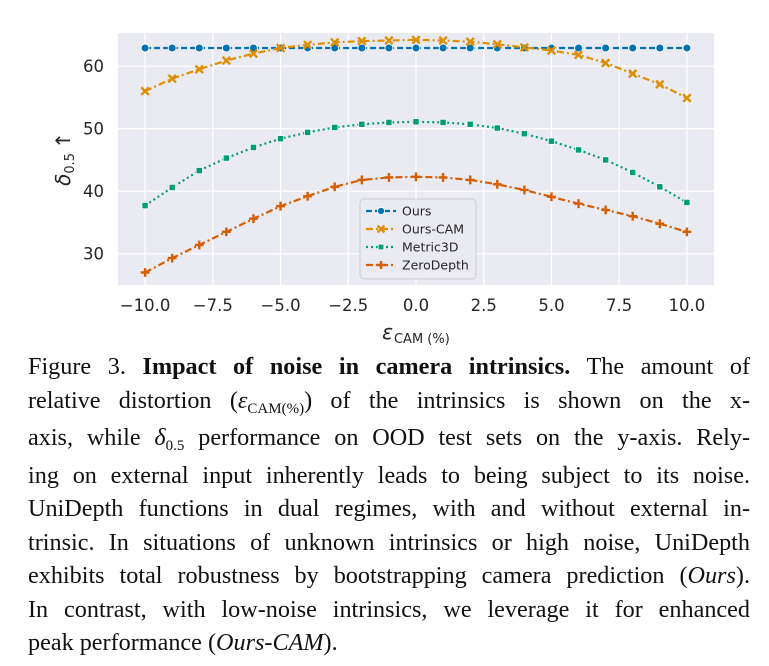 The height and width of the screenshot is (666, 769). Describe the element at coordinates (242, 400) in the screenshot. I see `epsilon-main: ε` at that location.